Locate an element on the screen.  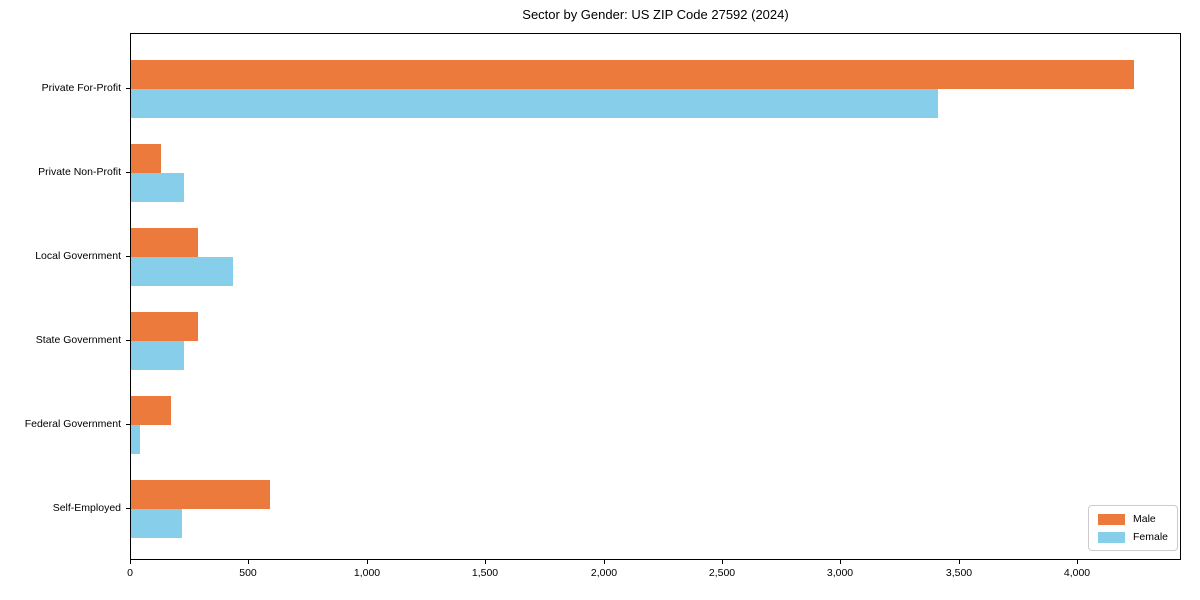
bar-female-federal-government is located at coordinates (135, 439).